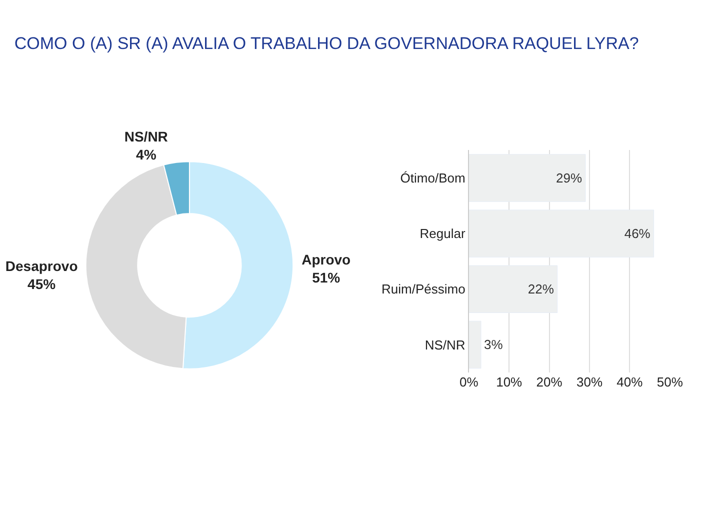 The image size is (720, 530). I want to click on data-label: 4%, so click(146, 154).